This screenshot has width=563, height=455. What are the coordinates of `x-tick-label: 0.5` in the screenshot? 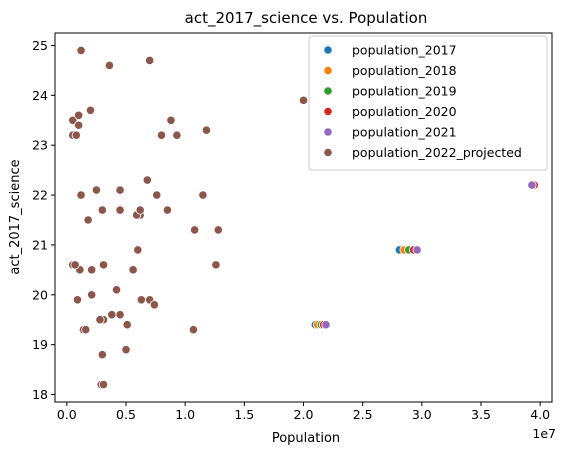 It's located at (126, 414).